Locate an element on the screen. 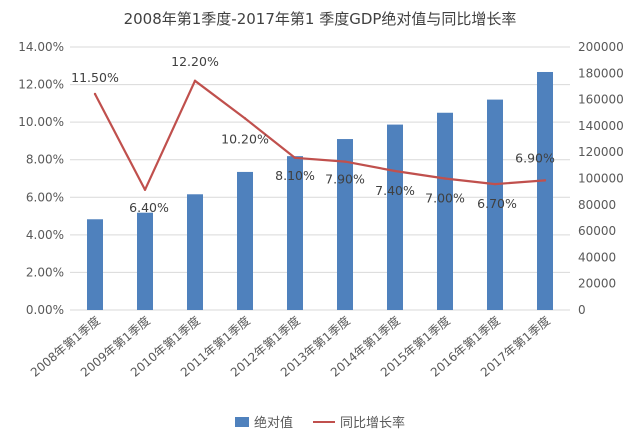 This screenshot has height=444, width=640. y-left-tick-label: 8.00% is located at coordinates (45, 160).